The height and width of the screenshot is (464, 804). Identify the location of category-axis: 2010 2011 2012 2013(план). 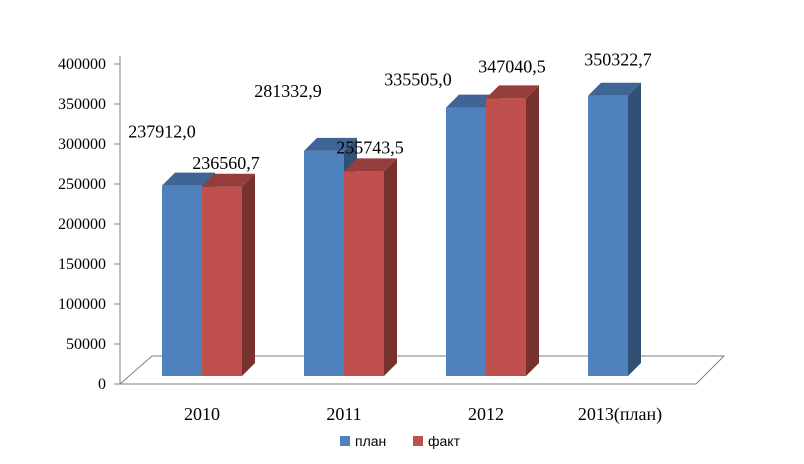
(423, 414).